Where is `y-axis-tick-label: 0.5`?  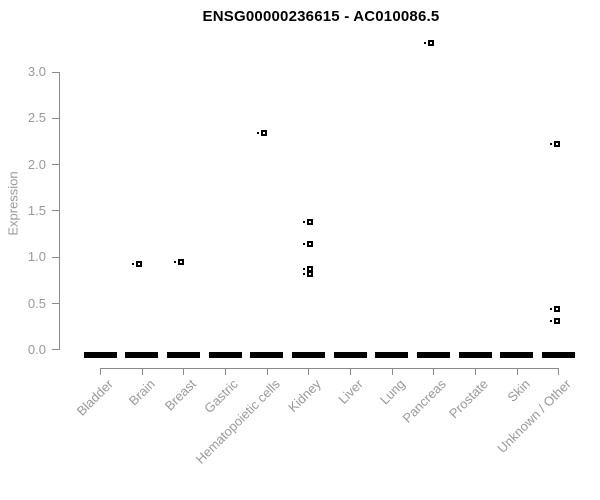
y-axis-tick-label: 0.5 is located at coordinates (36, 303).